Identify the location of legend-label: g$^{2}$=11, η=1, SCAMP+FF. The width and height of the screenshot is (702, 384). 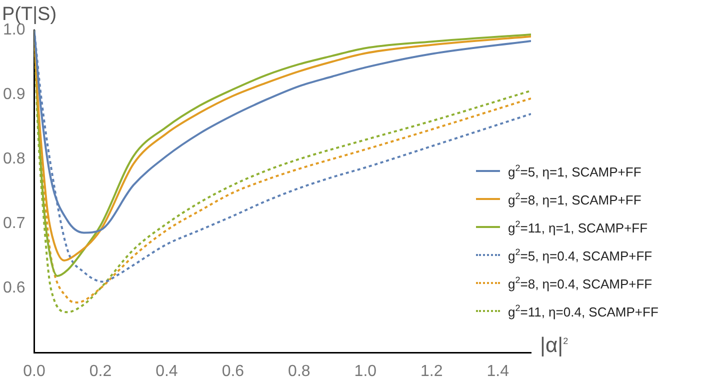
(578, 227).